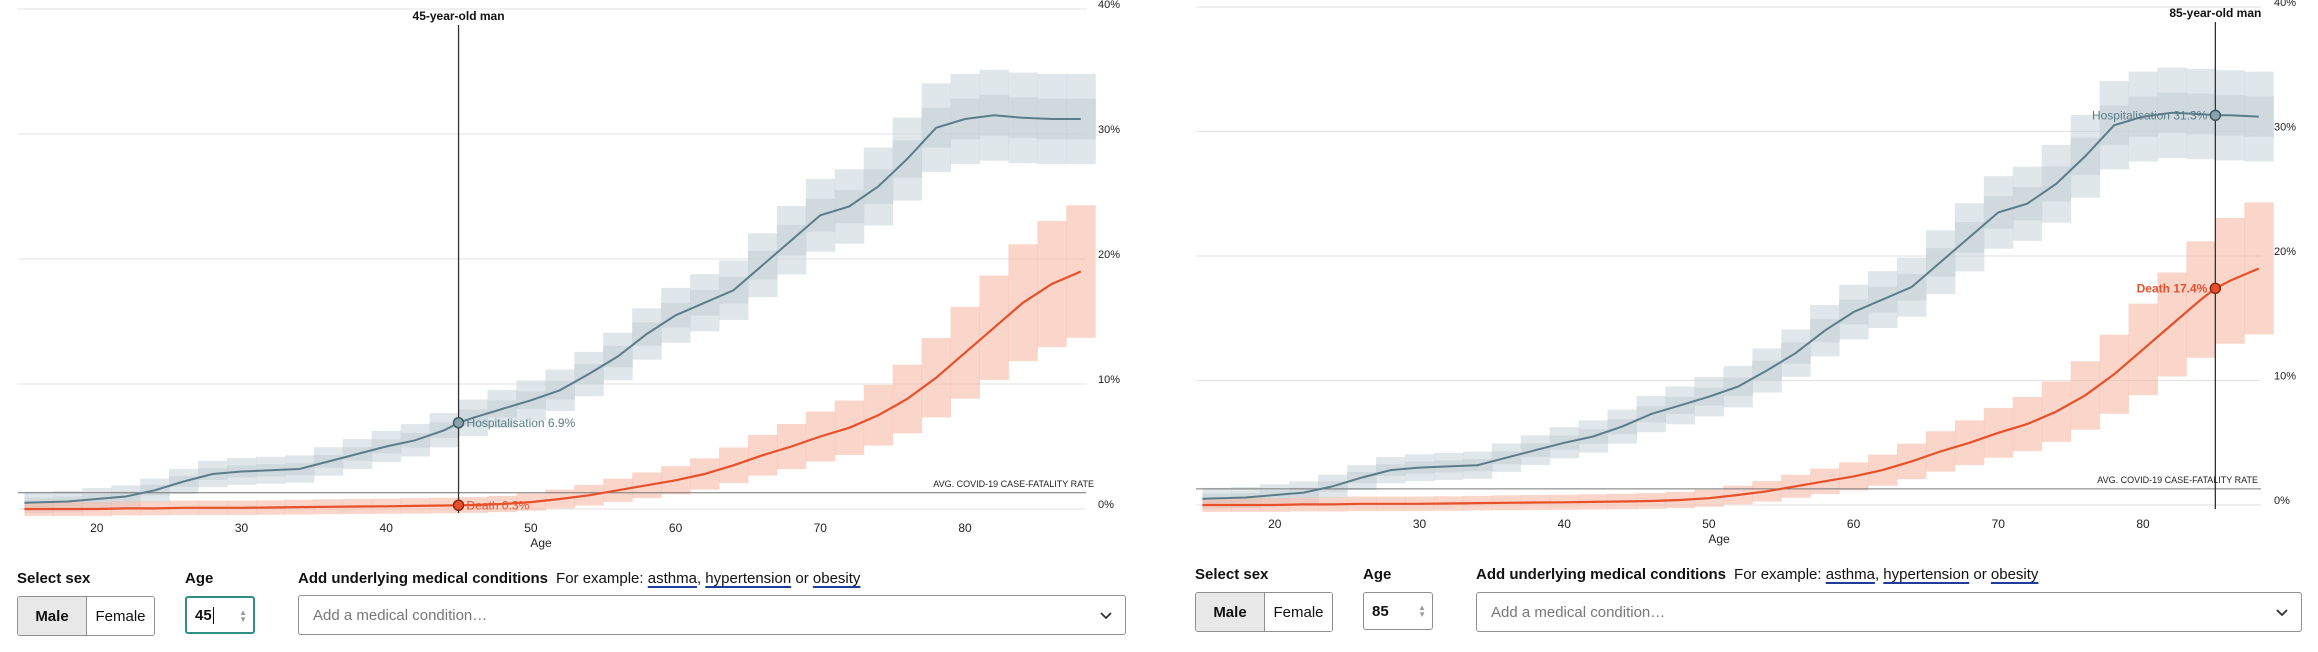 This screenshot has height=652, width=2318. Describe the element at coordinates (2172, 288) in the screenshot. I see `death-annotation: Death 17.4%` at that location.